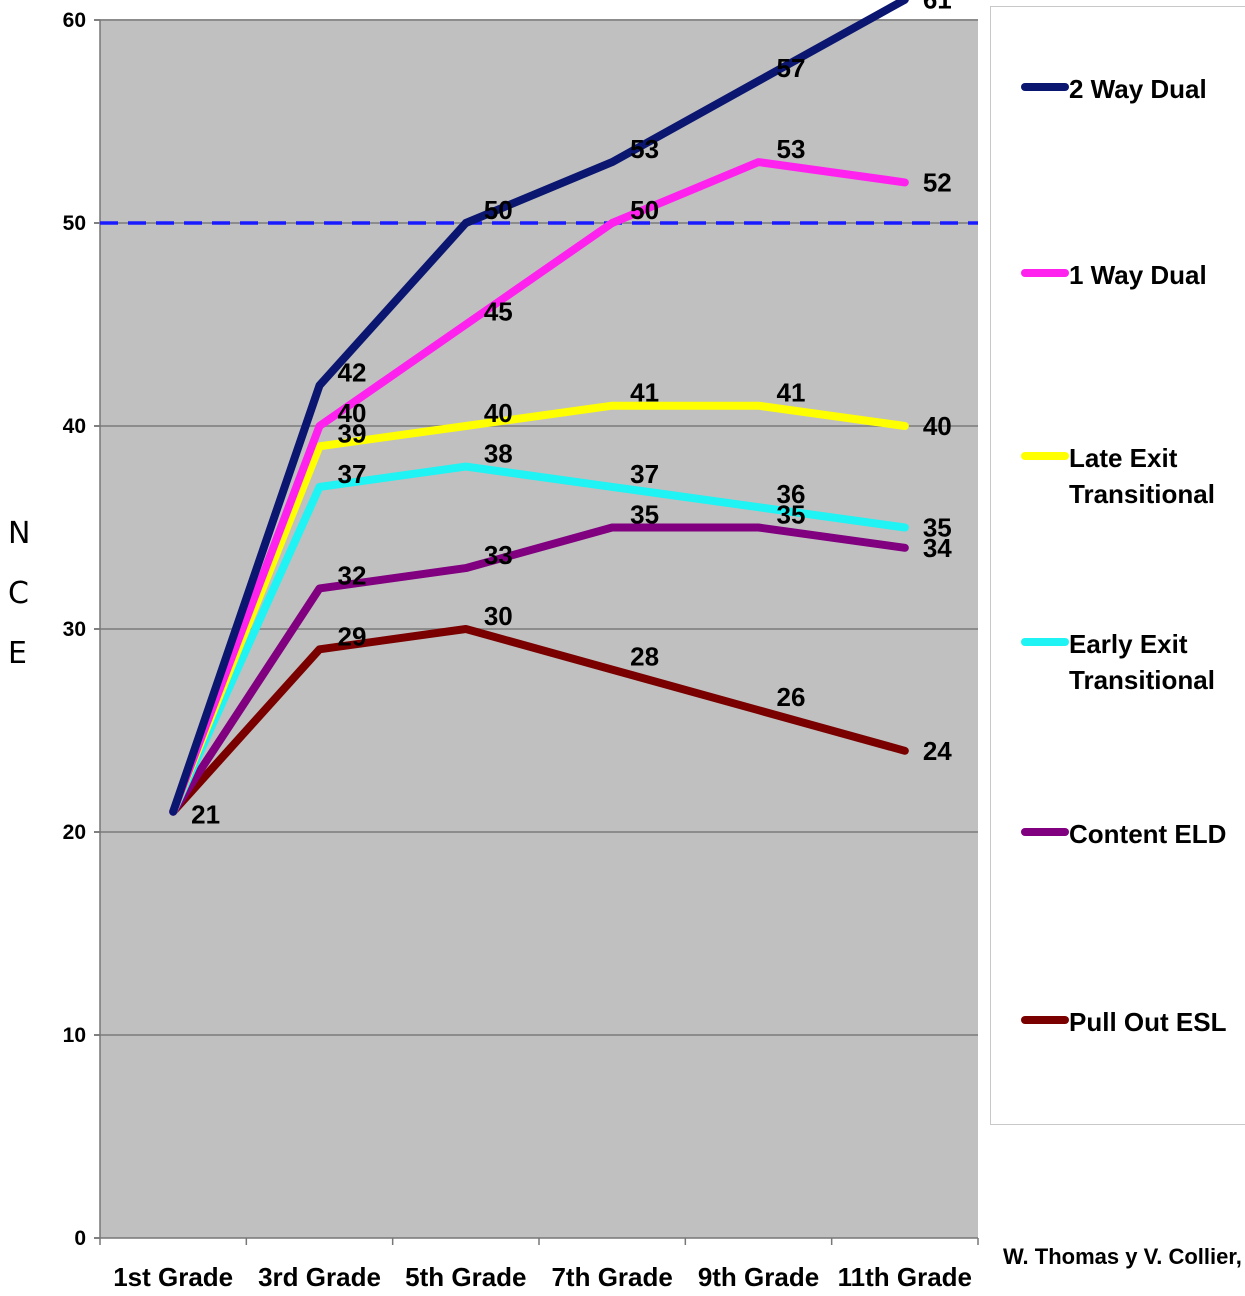 The height and width of the screenshot is (1296, 1245). I want to click on legend-label: 2 Way Dual, so click(1138, 89).